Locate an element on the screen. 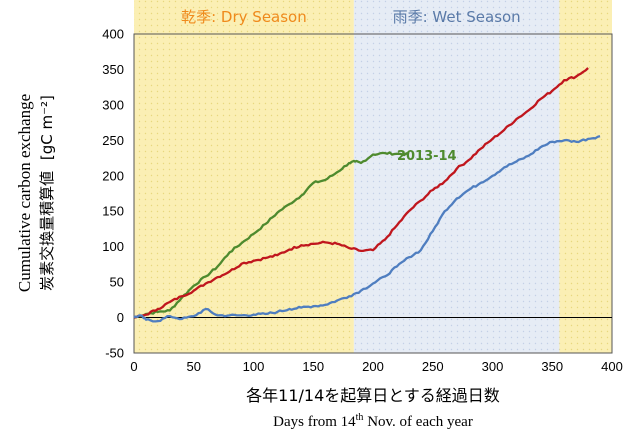 The image size is (640, 441). x-tick-50: 50 is located at coordinates (194, 366).